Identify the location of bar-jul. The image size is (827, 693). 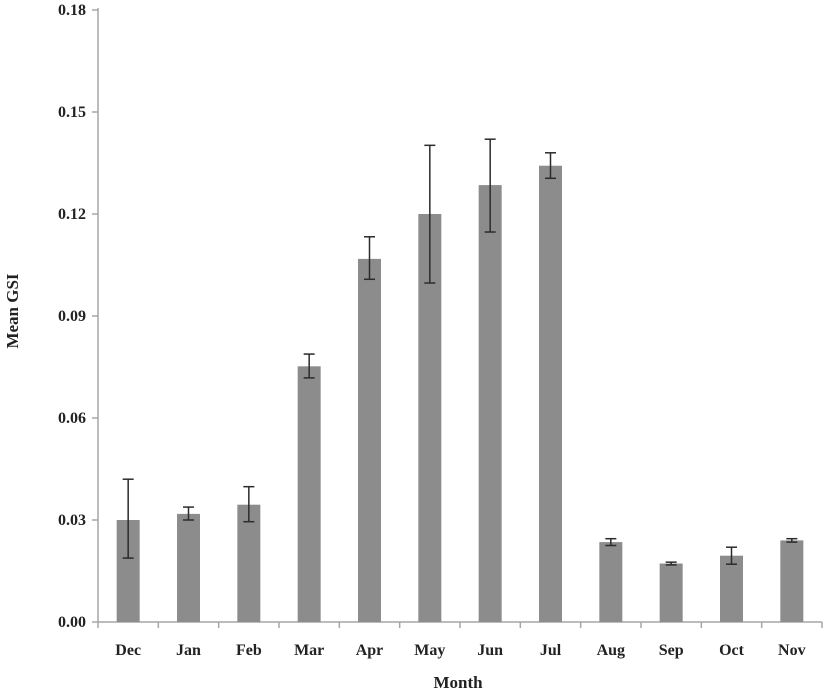
(550, 393).